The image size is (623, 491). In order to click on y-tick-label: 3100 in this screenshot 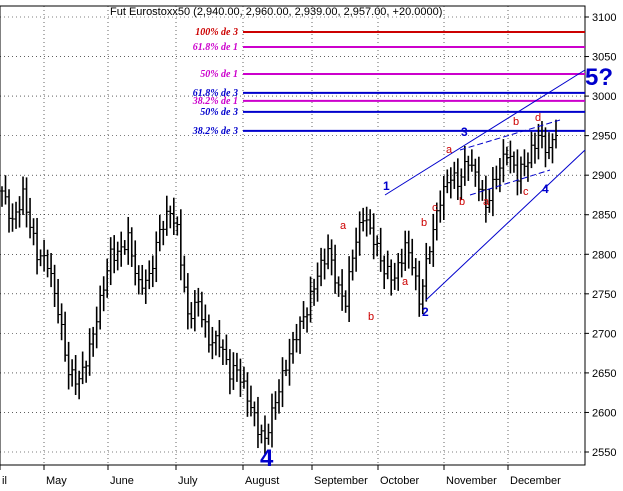, I will do `click(604, 18)`.